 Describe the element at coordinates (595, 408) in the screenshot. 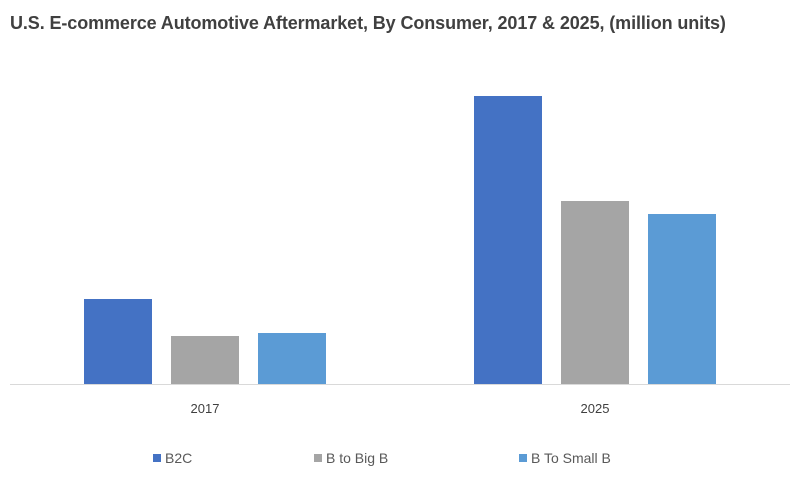

I see `x-tick-label-2025: 2025` at that location.